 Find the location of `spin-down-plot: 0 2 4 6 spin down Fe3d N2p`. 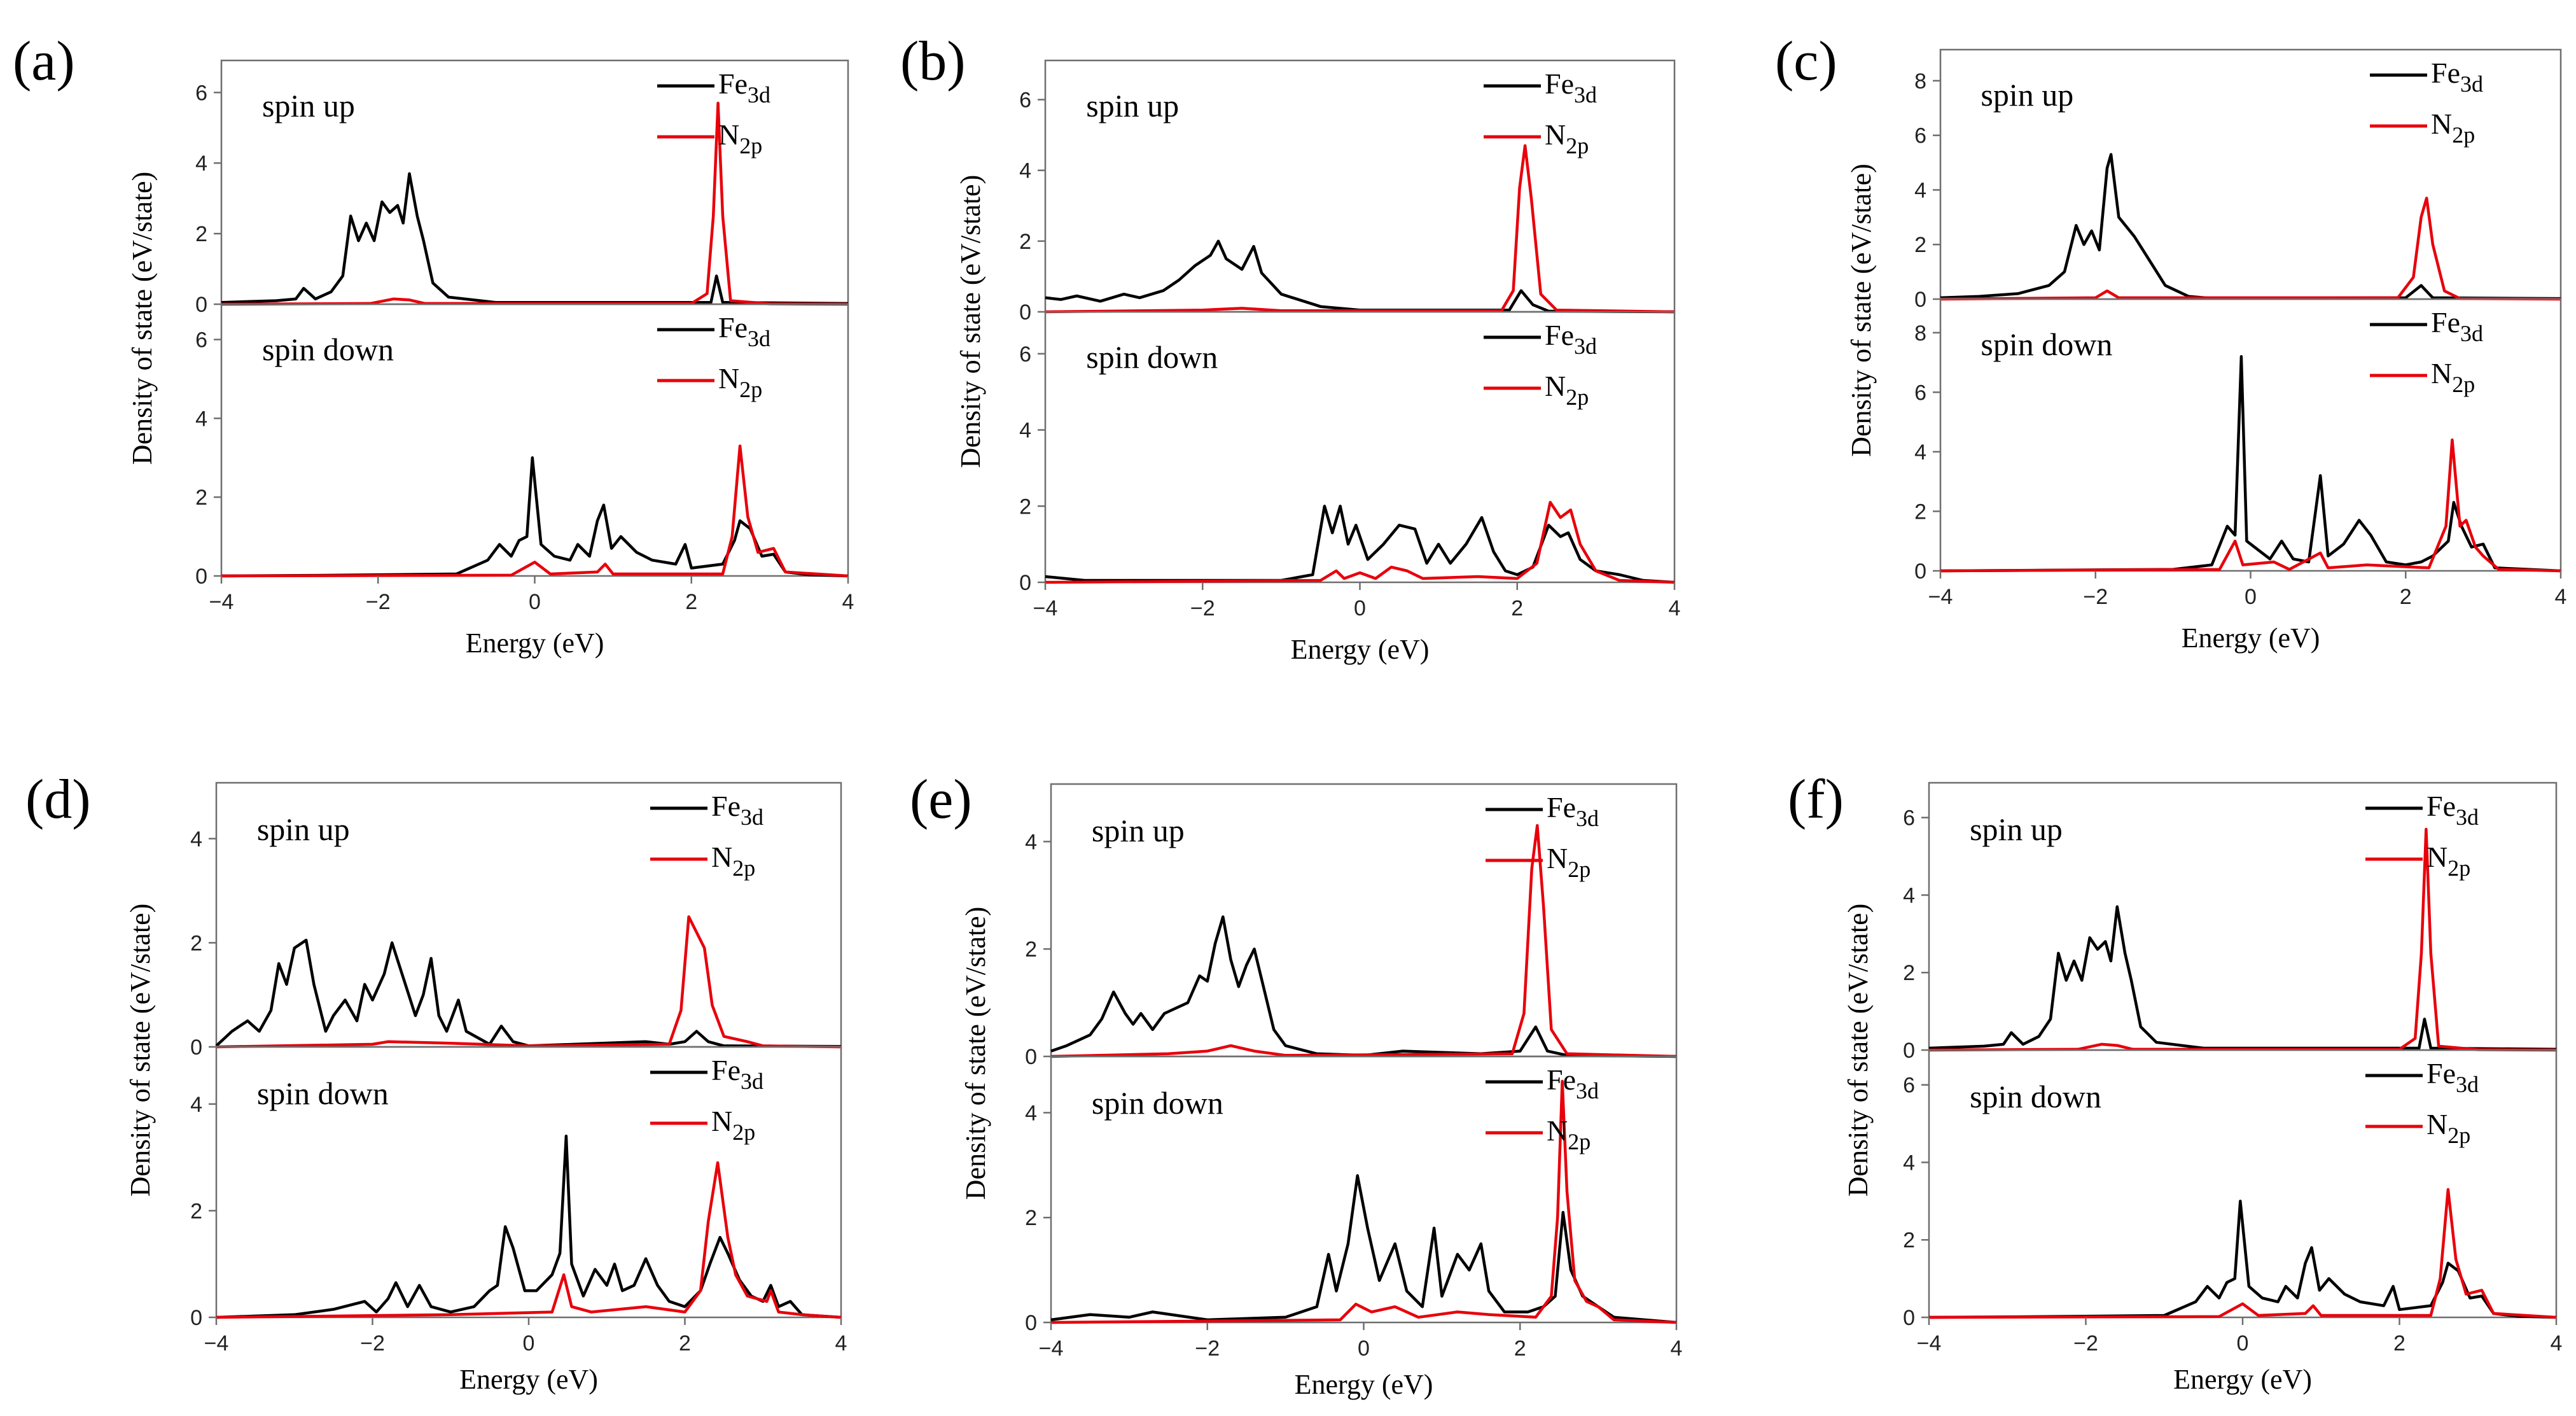

spin-down-plot: 0 2 4 6 spin down Fe3d N2p is located at coordinates (522, 446).